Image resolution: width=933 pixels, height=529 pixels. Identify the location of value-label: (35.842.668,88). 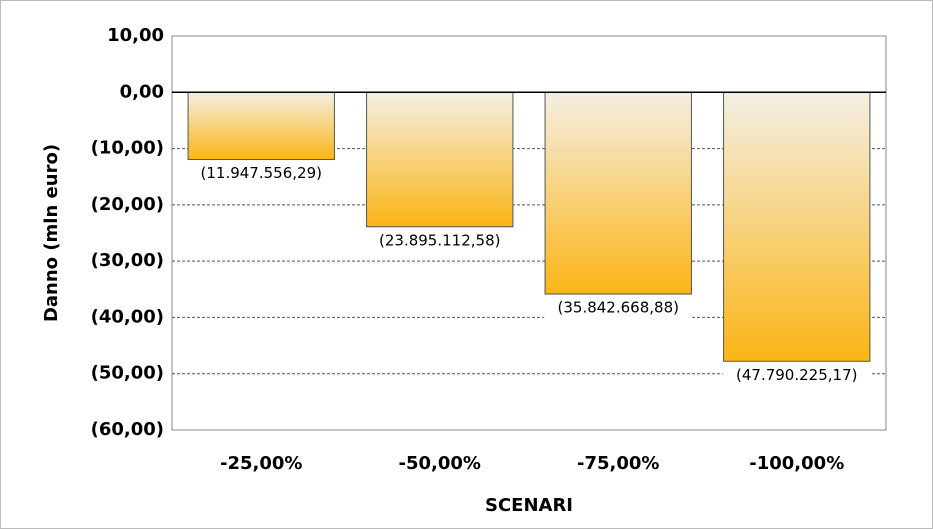
(618, 308).